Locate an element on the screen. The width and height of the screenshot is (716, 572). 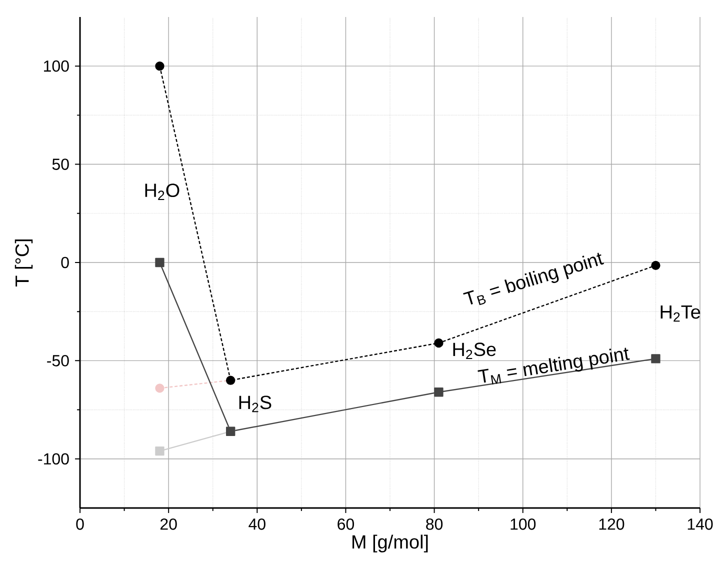
y-tick-label: 100 is located at coordinates (56, 66).